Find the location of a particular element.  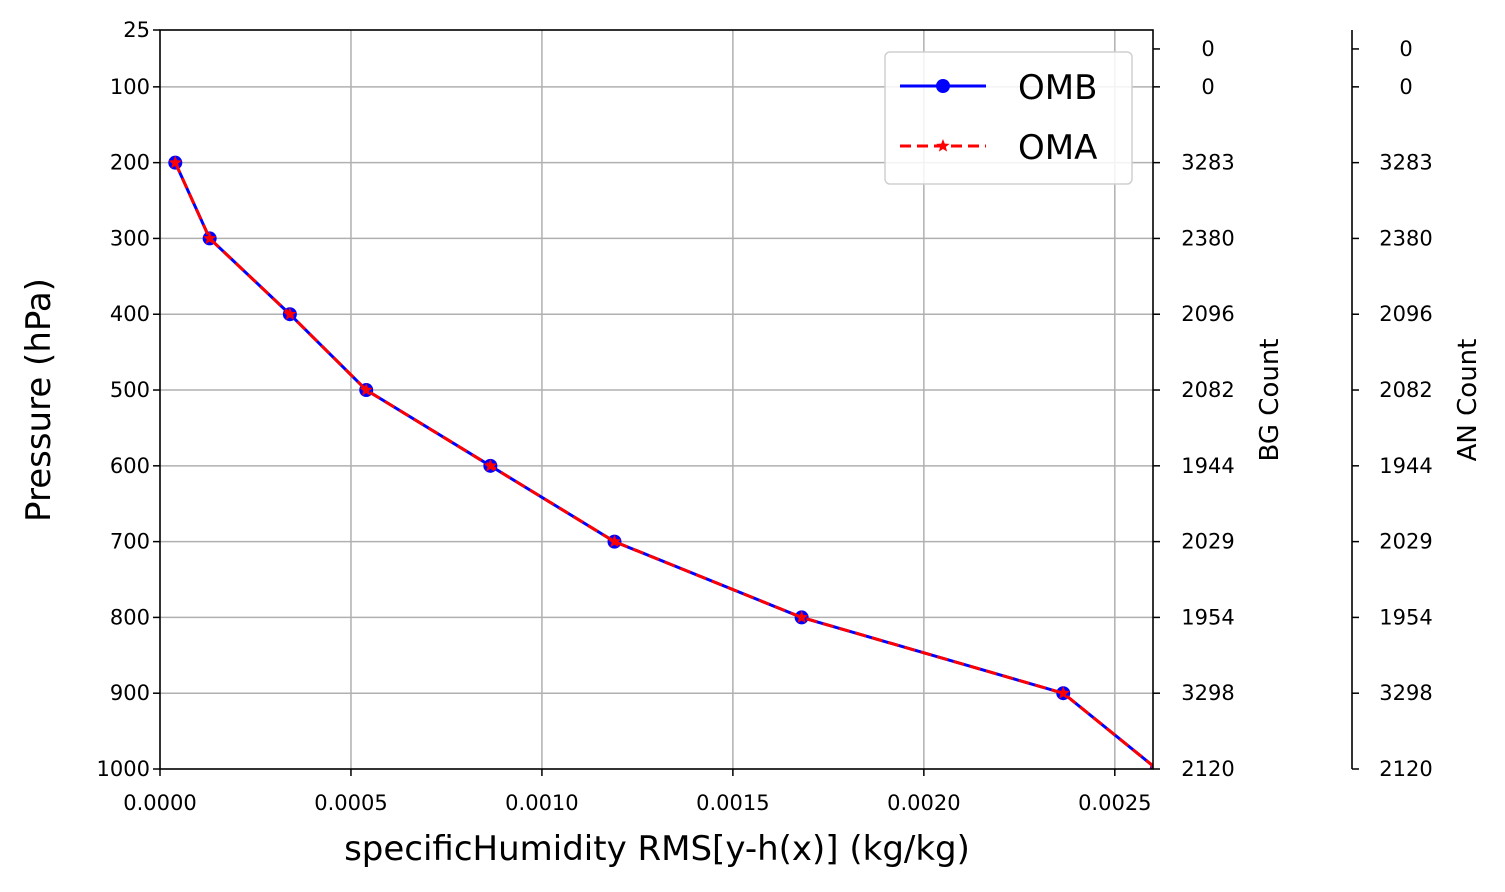

bg-count-label-tick: 2082 is located at coordinates (1207, 390).